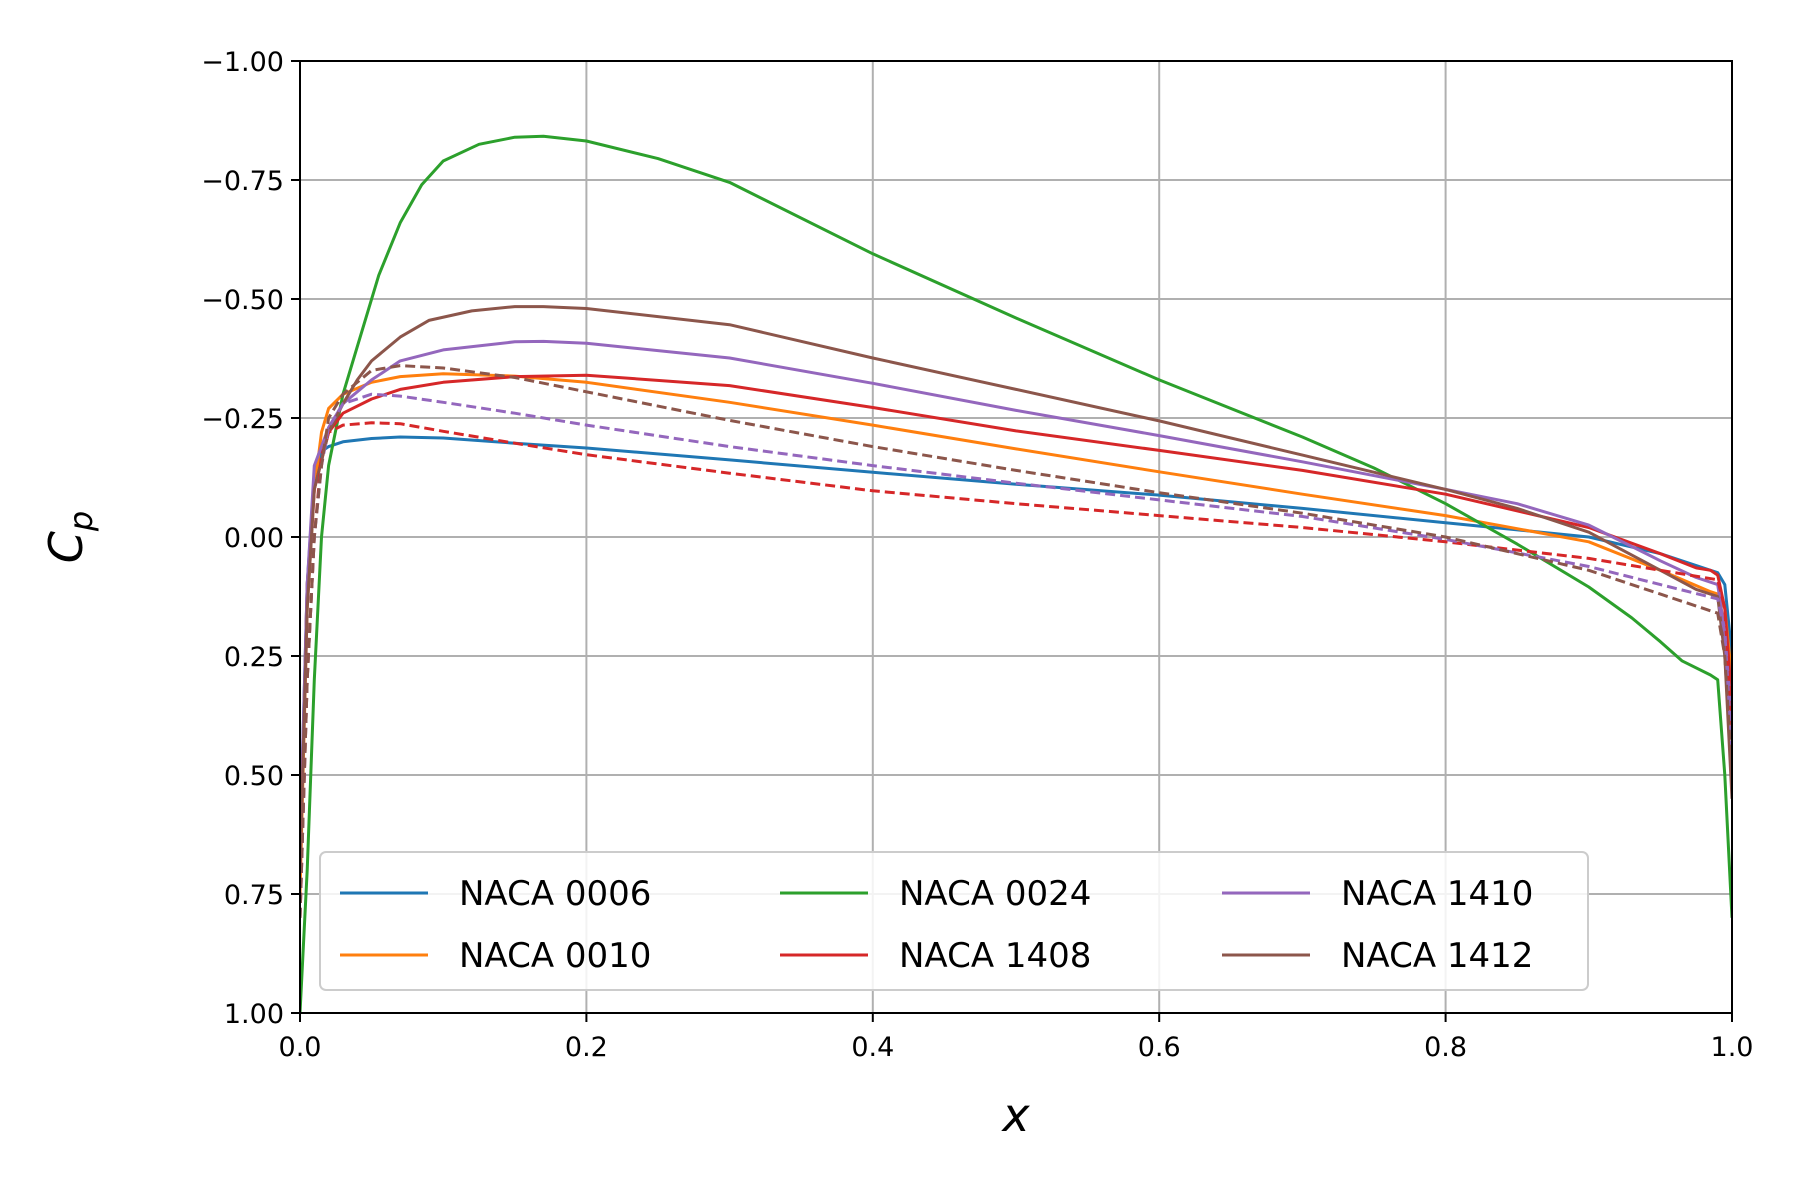 This screenshot has width=1800, height=1200. I want to click on y-tick-label: 0.25, so click(254, 657).